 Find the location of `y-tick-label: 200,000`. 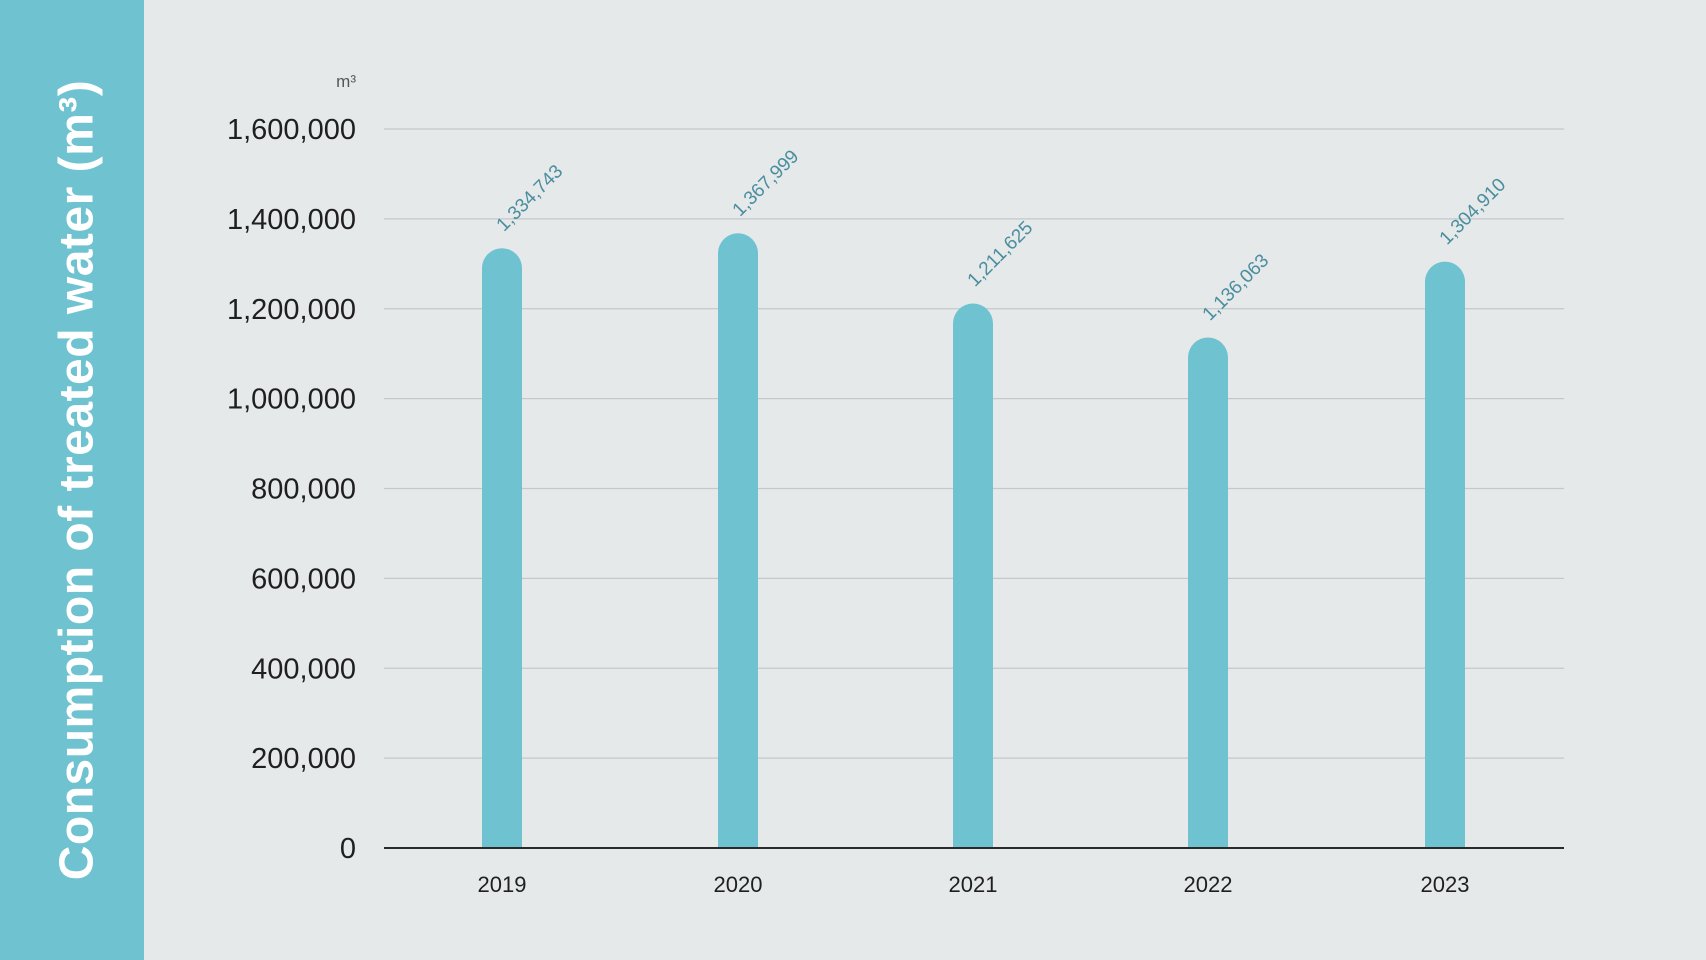

y-tick-label: 200,000 is located at coordinates (303, 759).